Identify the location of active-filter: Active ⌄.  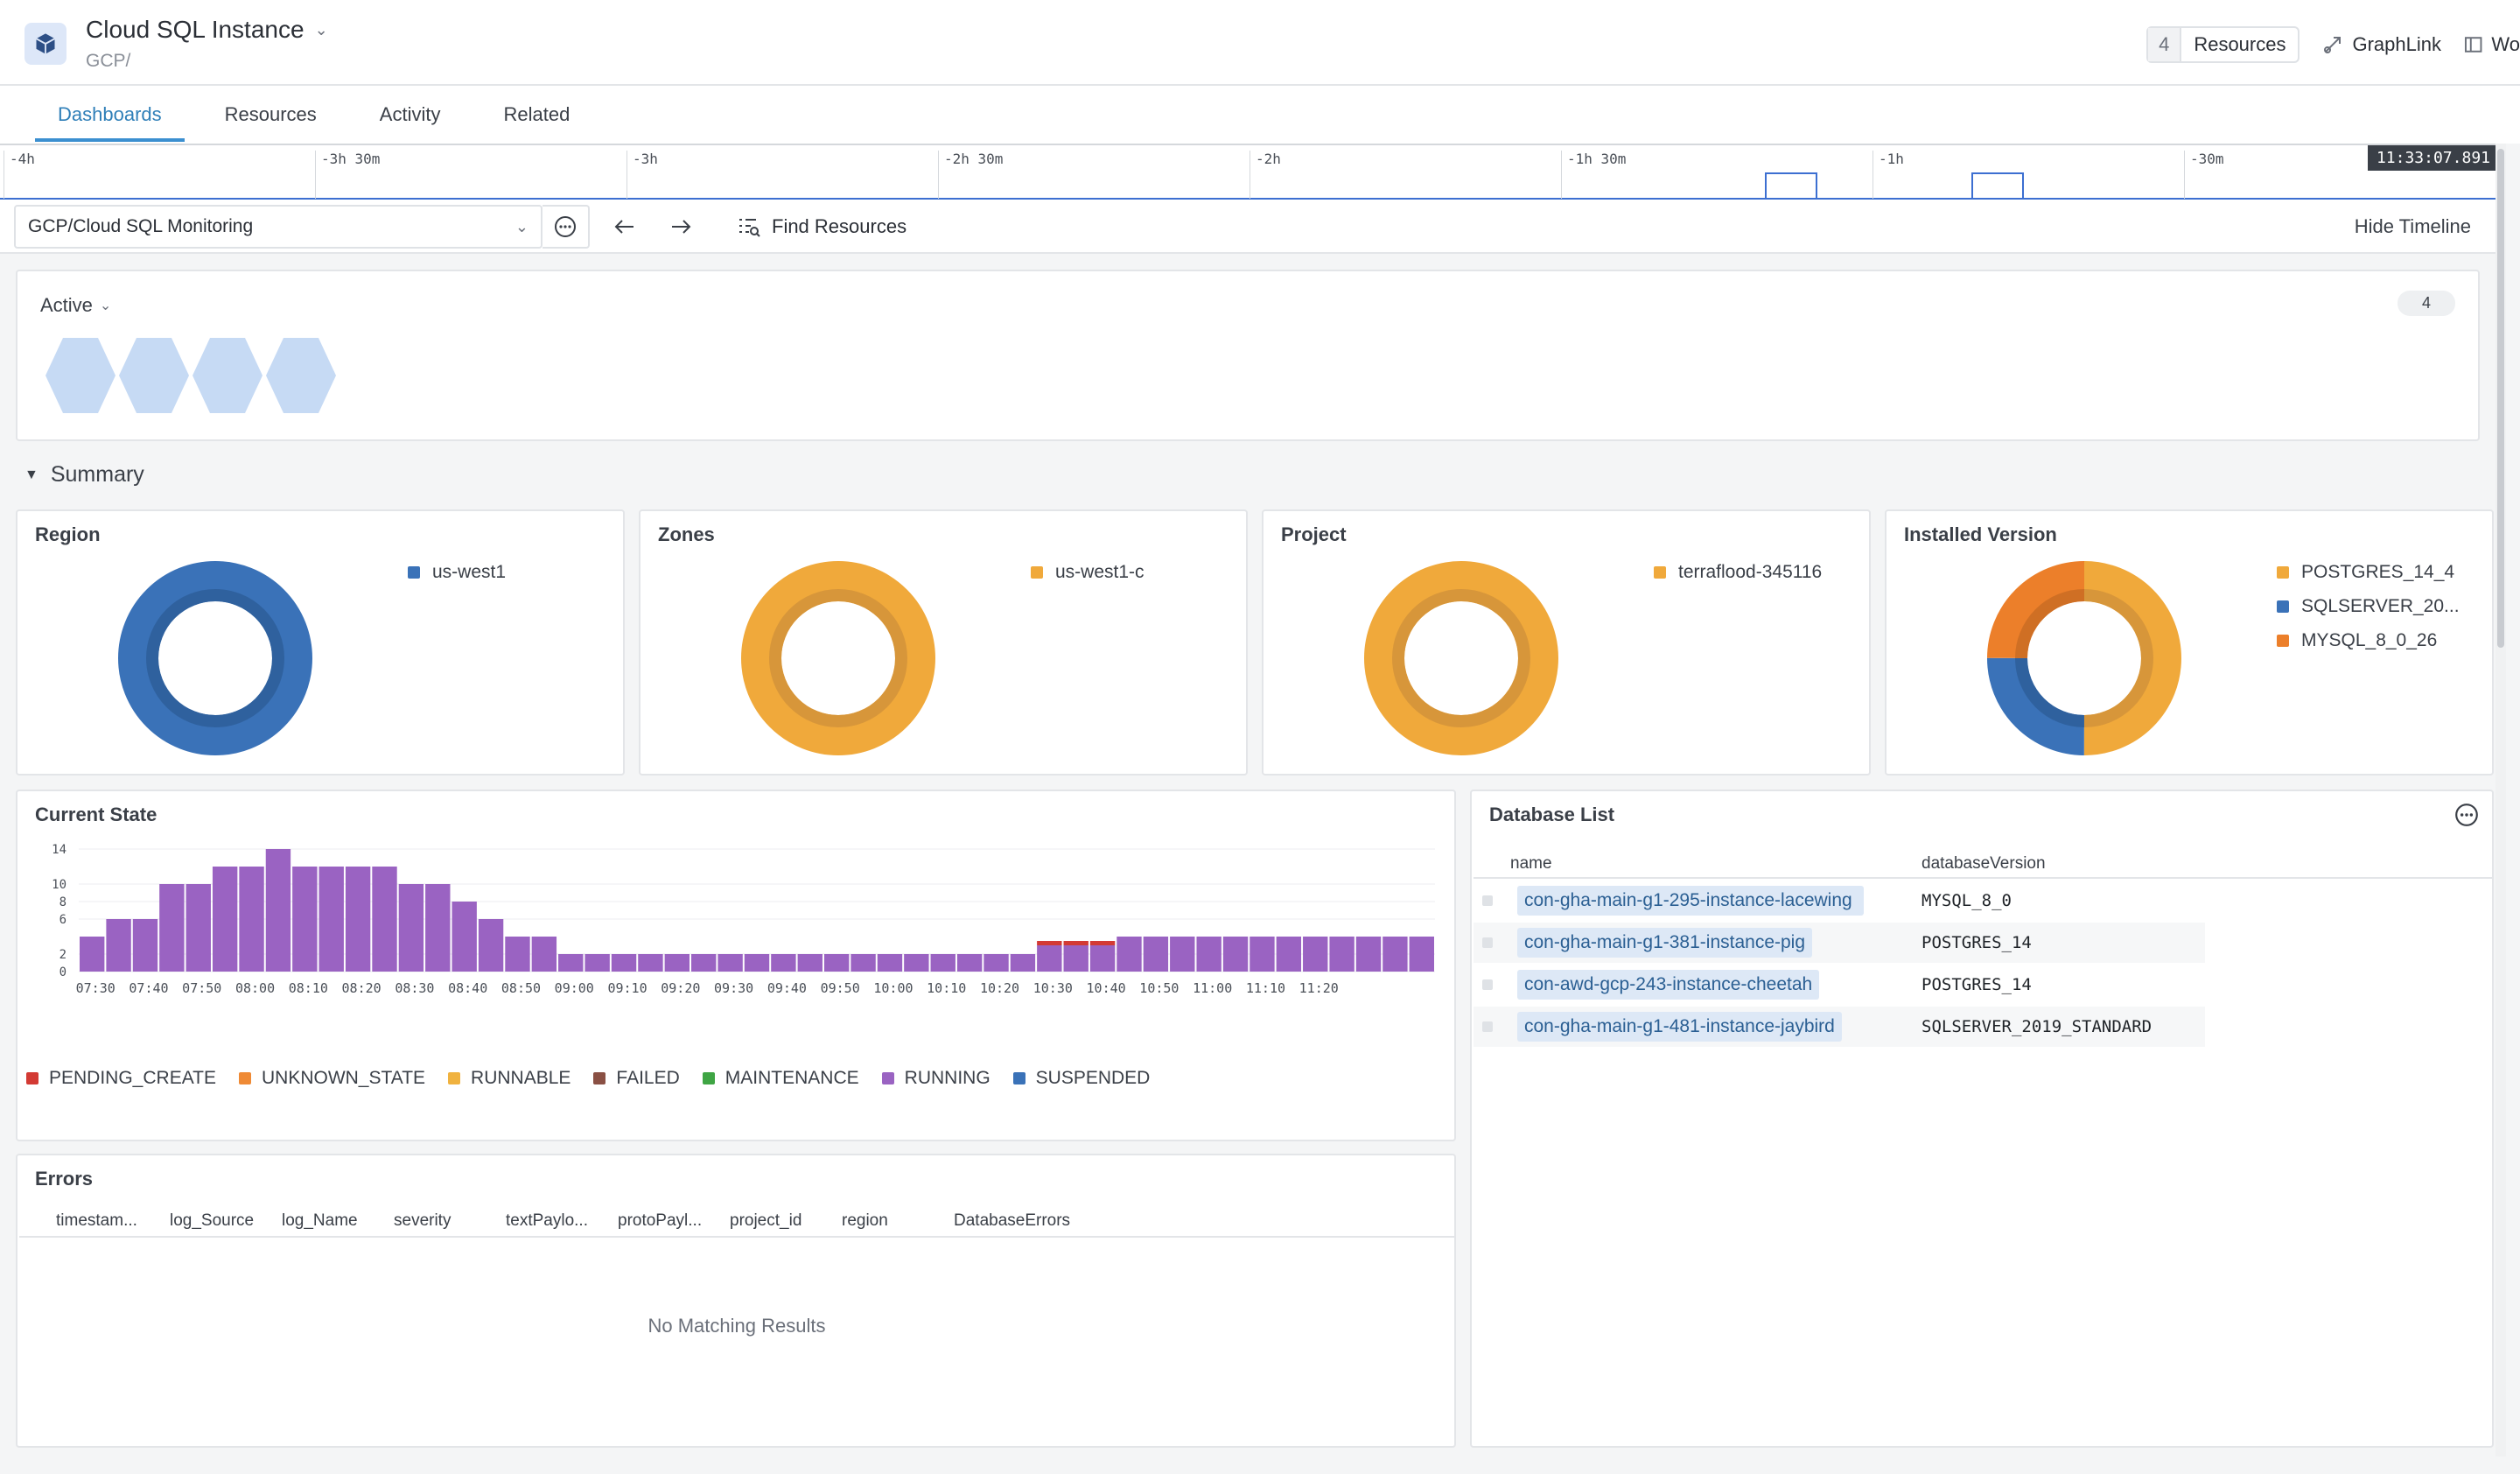
(75, 305).